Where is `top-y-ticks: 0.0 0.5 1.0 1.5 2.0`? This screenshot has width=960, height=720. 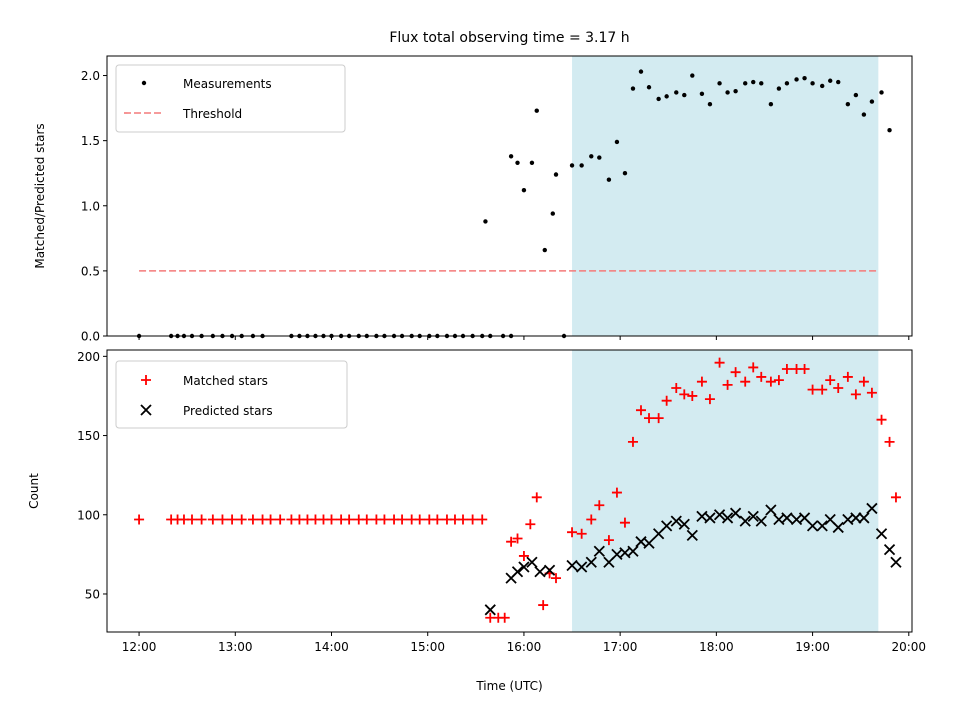 top-y-ticks: 0.0 0.5 1.0 1.5 2.0 is located at coordinates (94, 206).